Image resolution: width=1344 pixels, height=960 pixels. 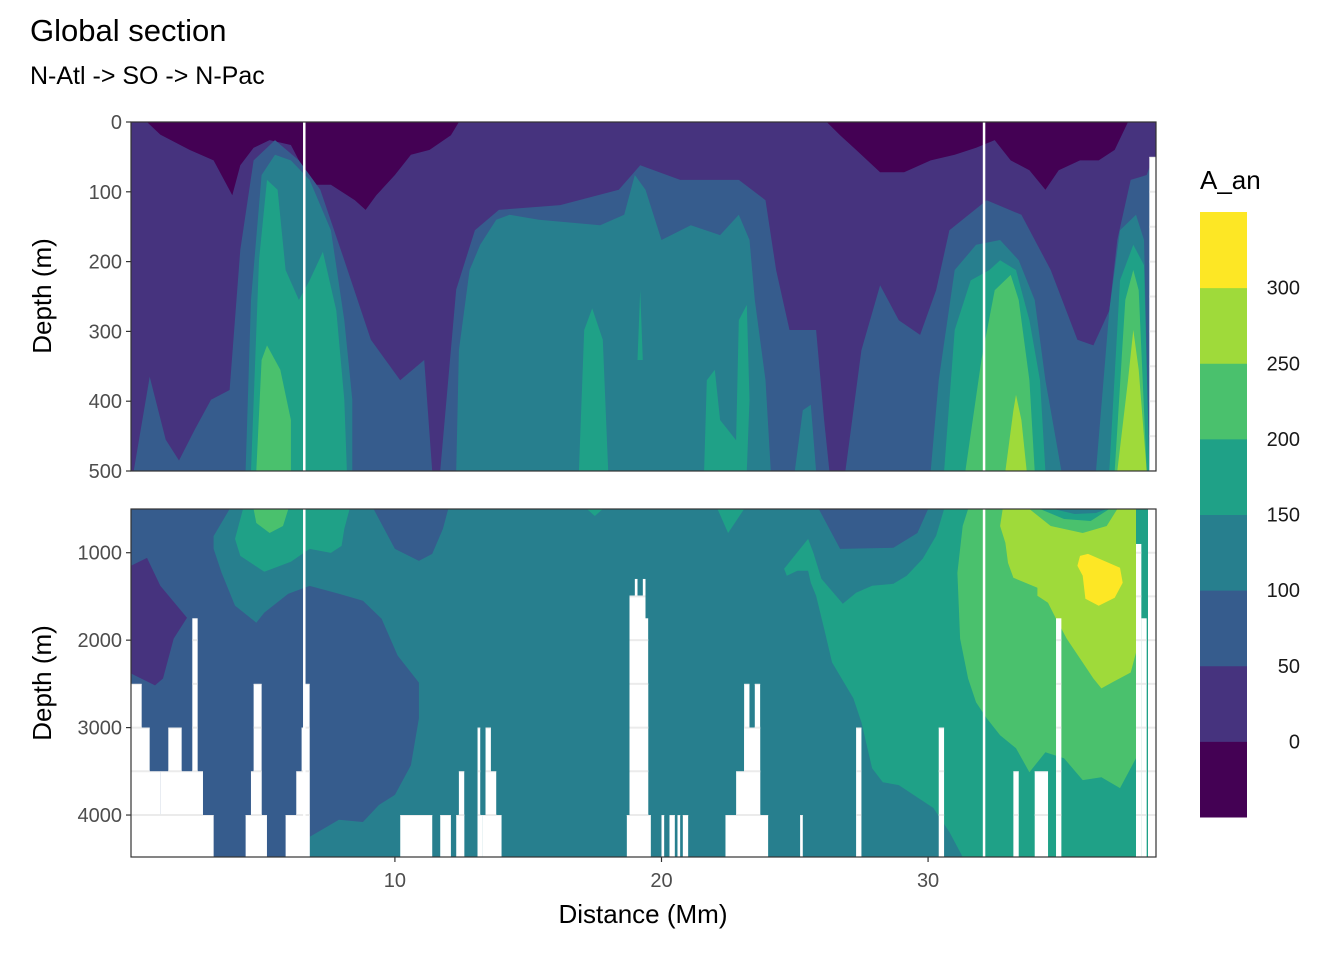 I want to click on y-tick-label: 300, so click(x=105, y=332).